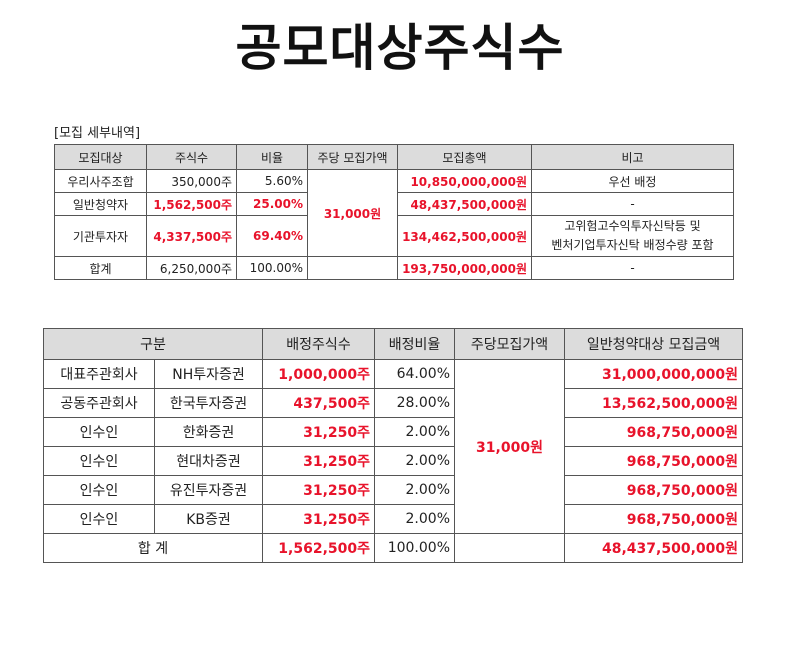 This screenshot has height=672, width=800. I want to click on table-row: 인수인 현대차증권 31,250주 2.00% 968,750,000원, so click(393, 461).